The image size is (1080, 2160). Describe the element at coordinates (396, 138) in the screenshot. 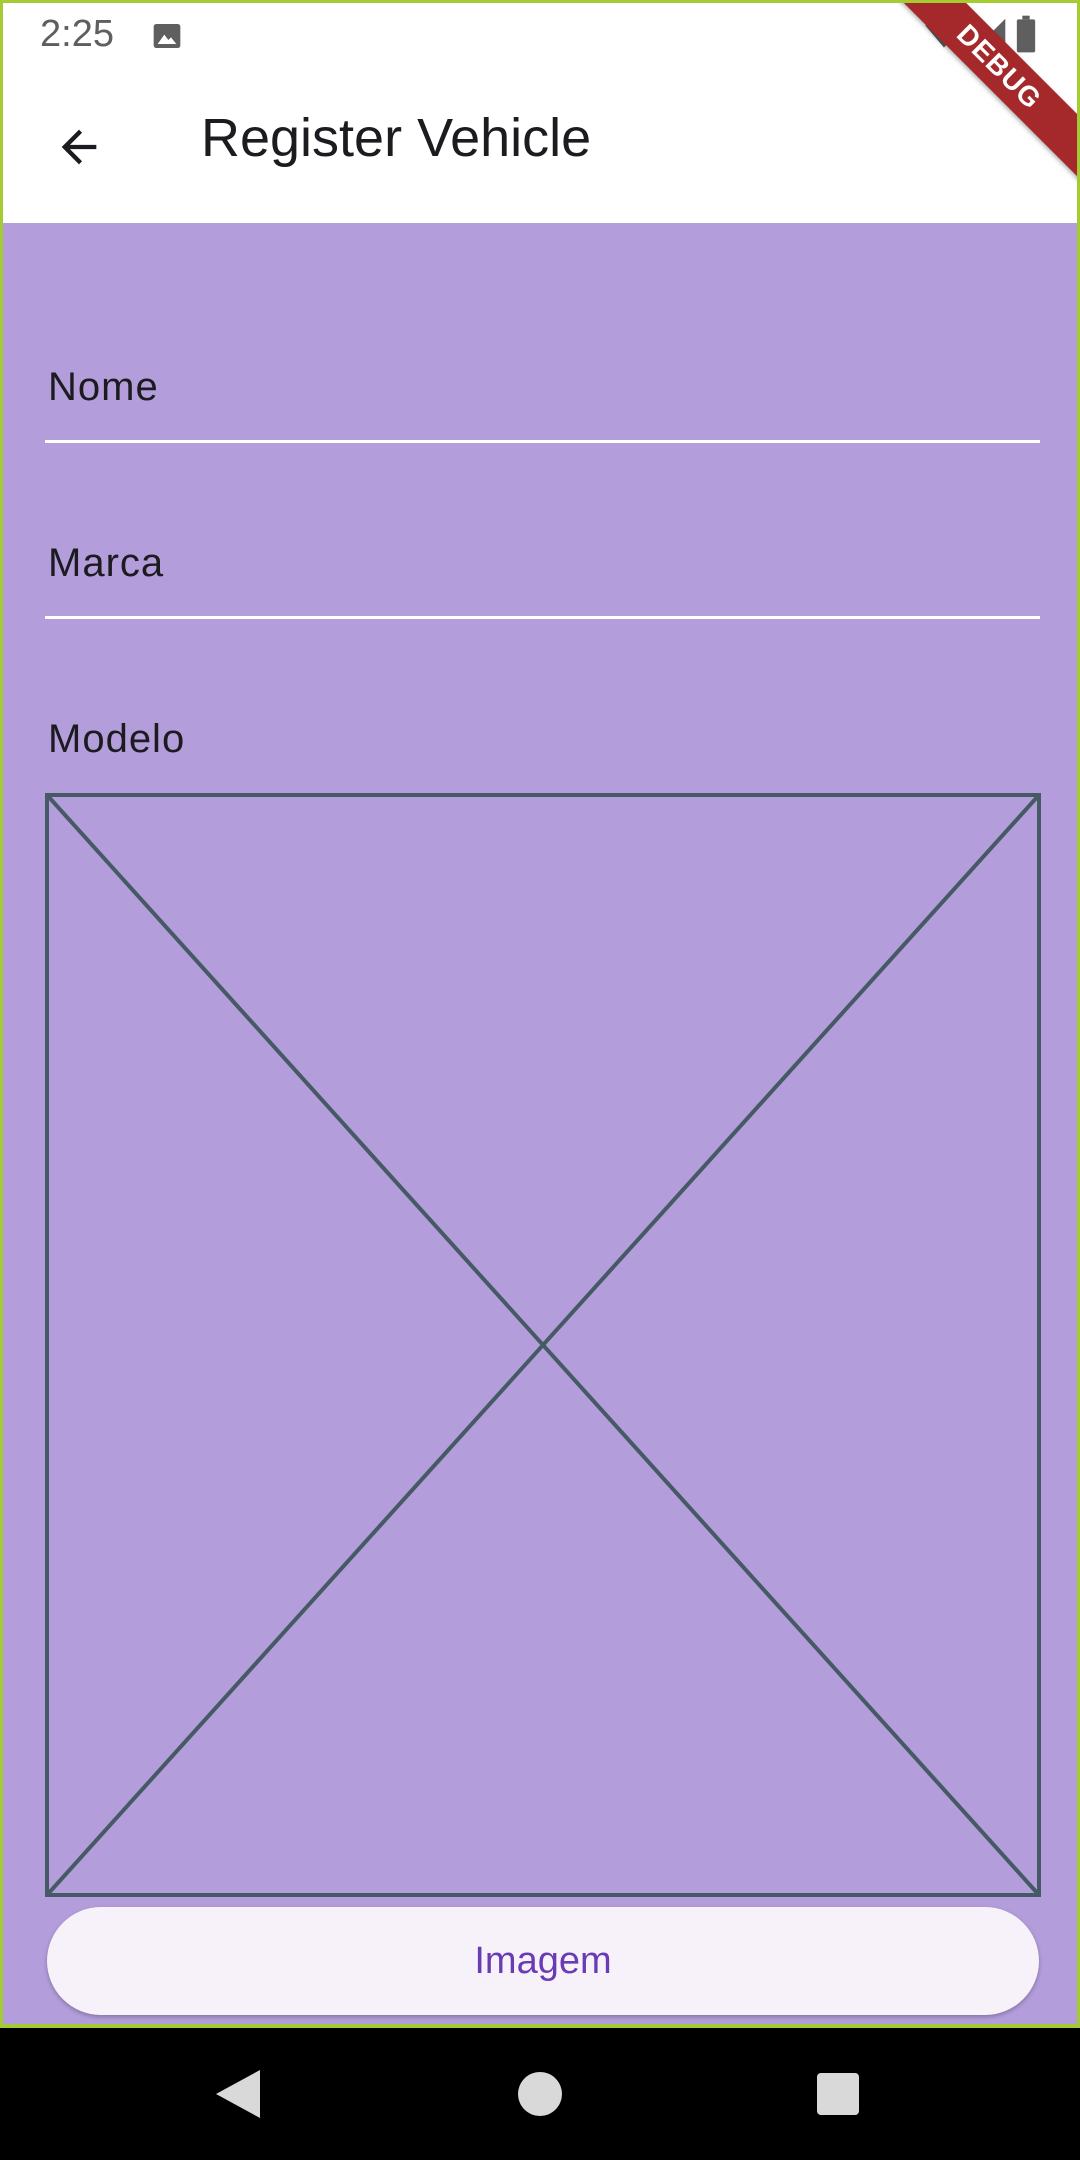

I see `page-title: Register Vehicle` at that location.